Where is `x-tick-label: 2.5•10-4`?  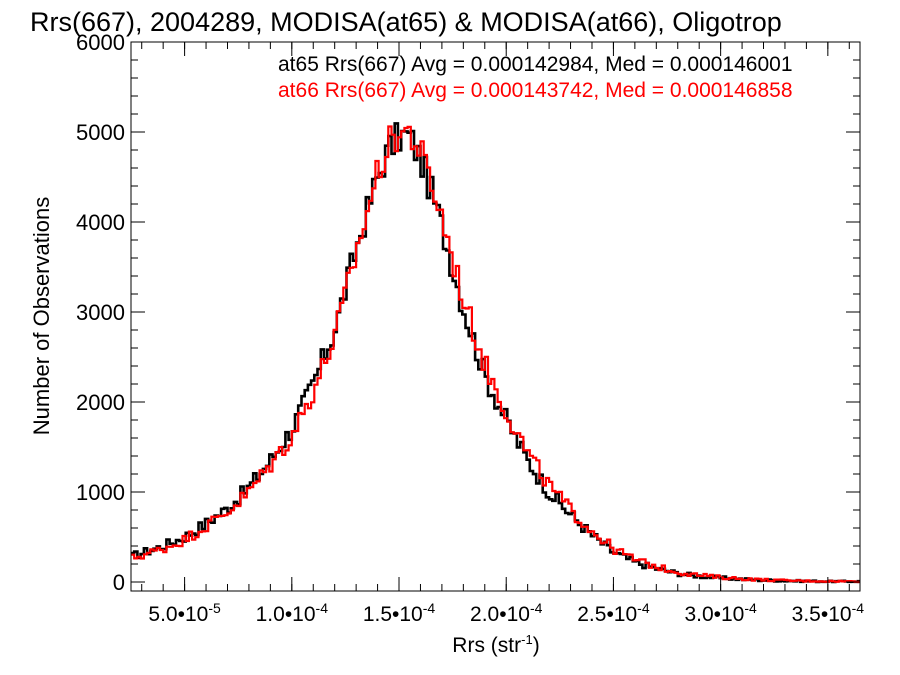 x-tick-label: 2.5•10-4 is located at coordinates (613, 613).